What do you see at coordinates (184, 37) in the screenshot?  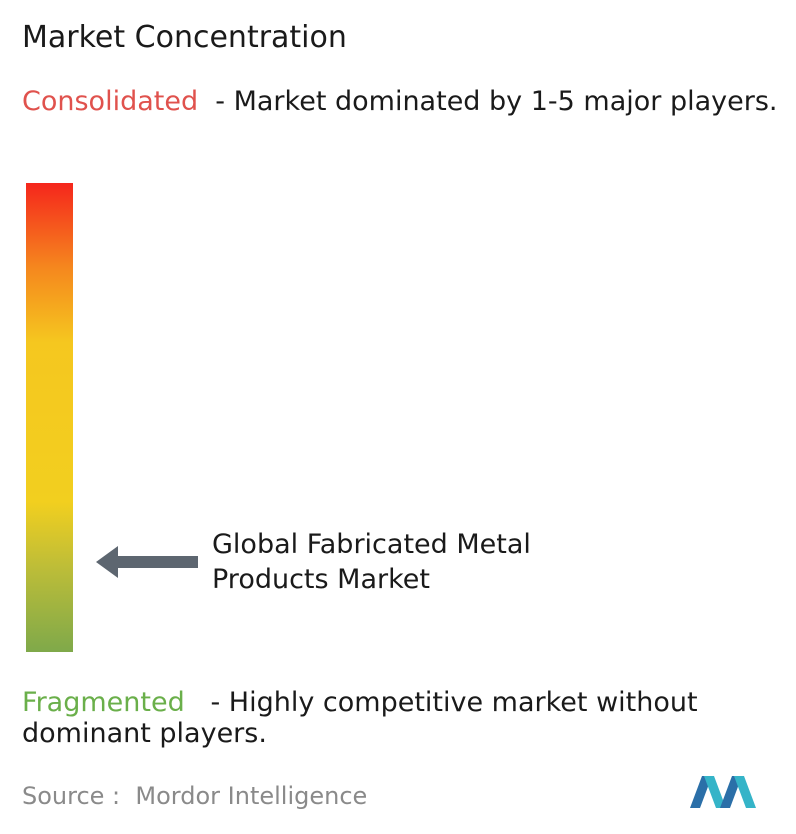 I see `title: Market Concentration` at bounding box center [184, 37].